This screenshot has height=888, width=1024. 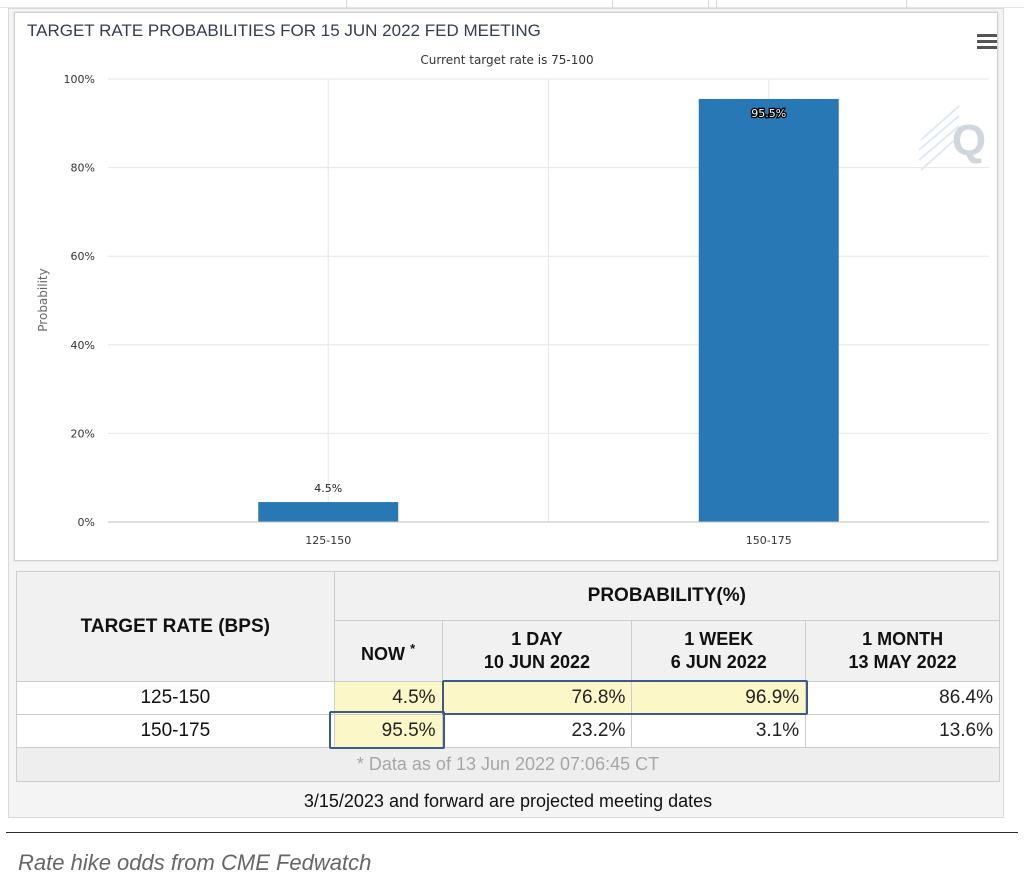 What do you see at coordinates (768, 113) in the screenshot?
I see `data-label: 95.5%` at bounding box center [768, 113].